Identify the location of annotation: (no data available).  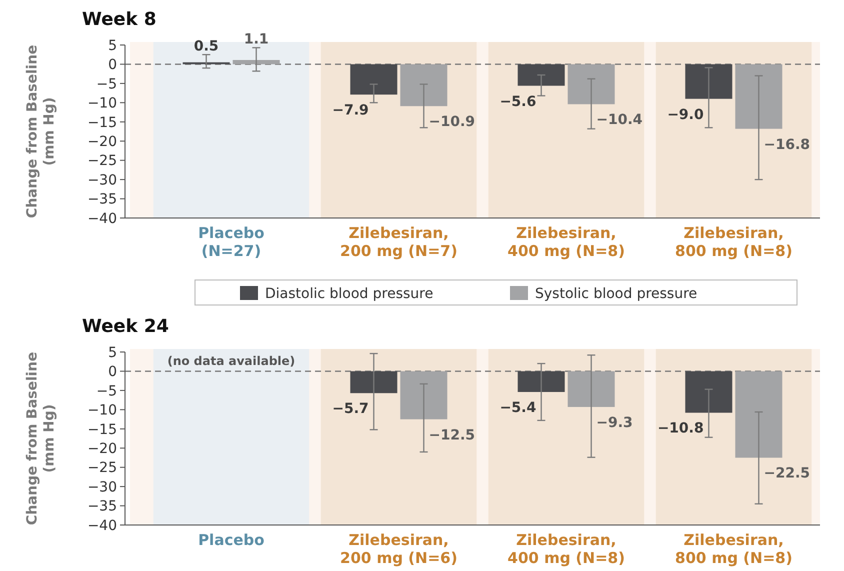
(231, 361).